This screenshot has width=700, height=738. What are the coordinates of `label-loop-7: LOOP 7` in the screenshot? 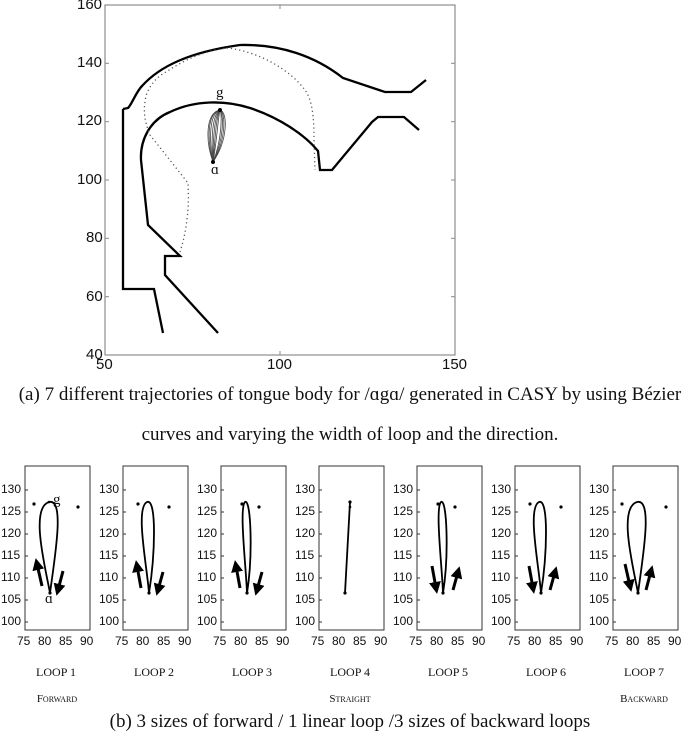 It's located at (644, 672).